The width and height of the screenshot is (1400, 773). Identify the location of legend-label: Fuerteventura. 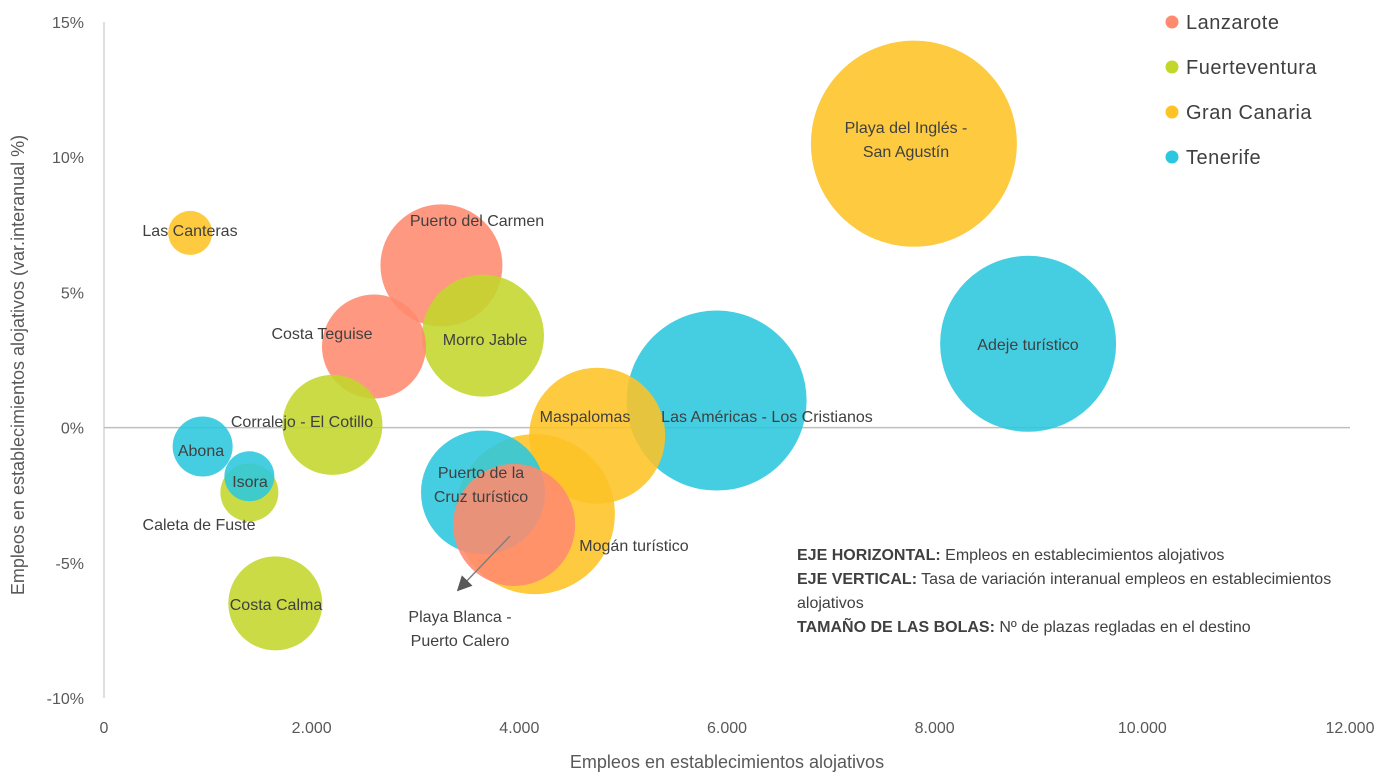
(1251, 68).